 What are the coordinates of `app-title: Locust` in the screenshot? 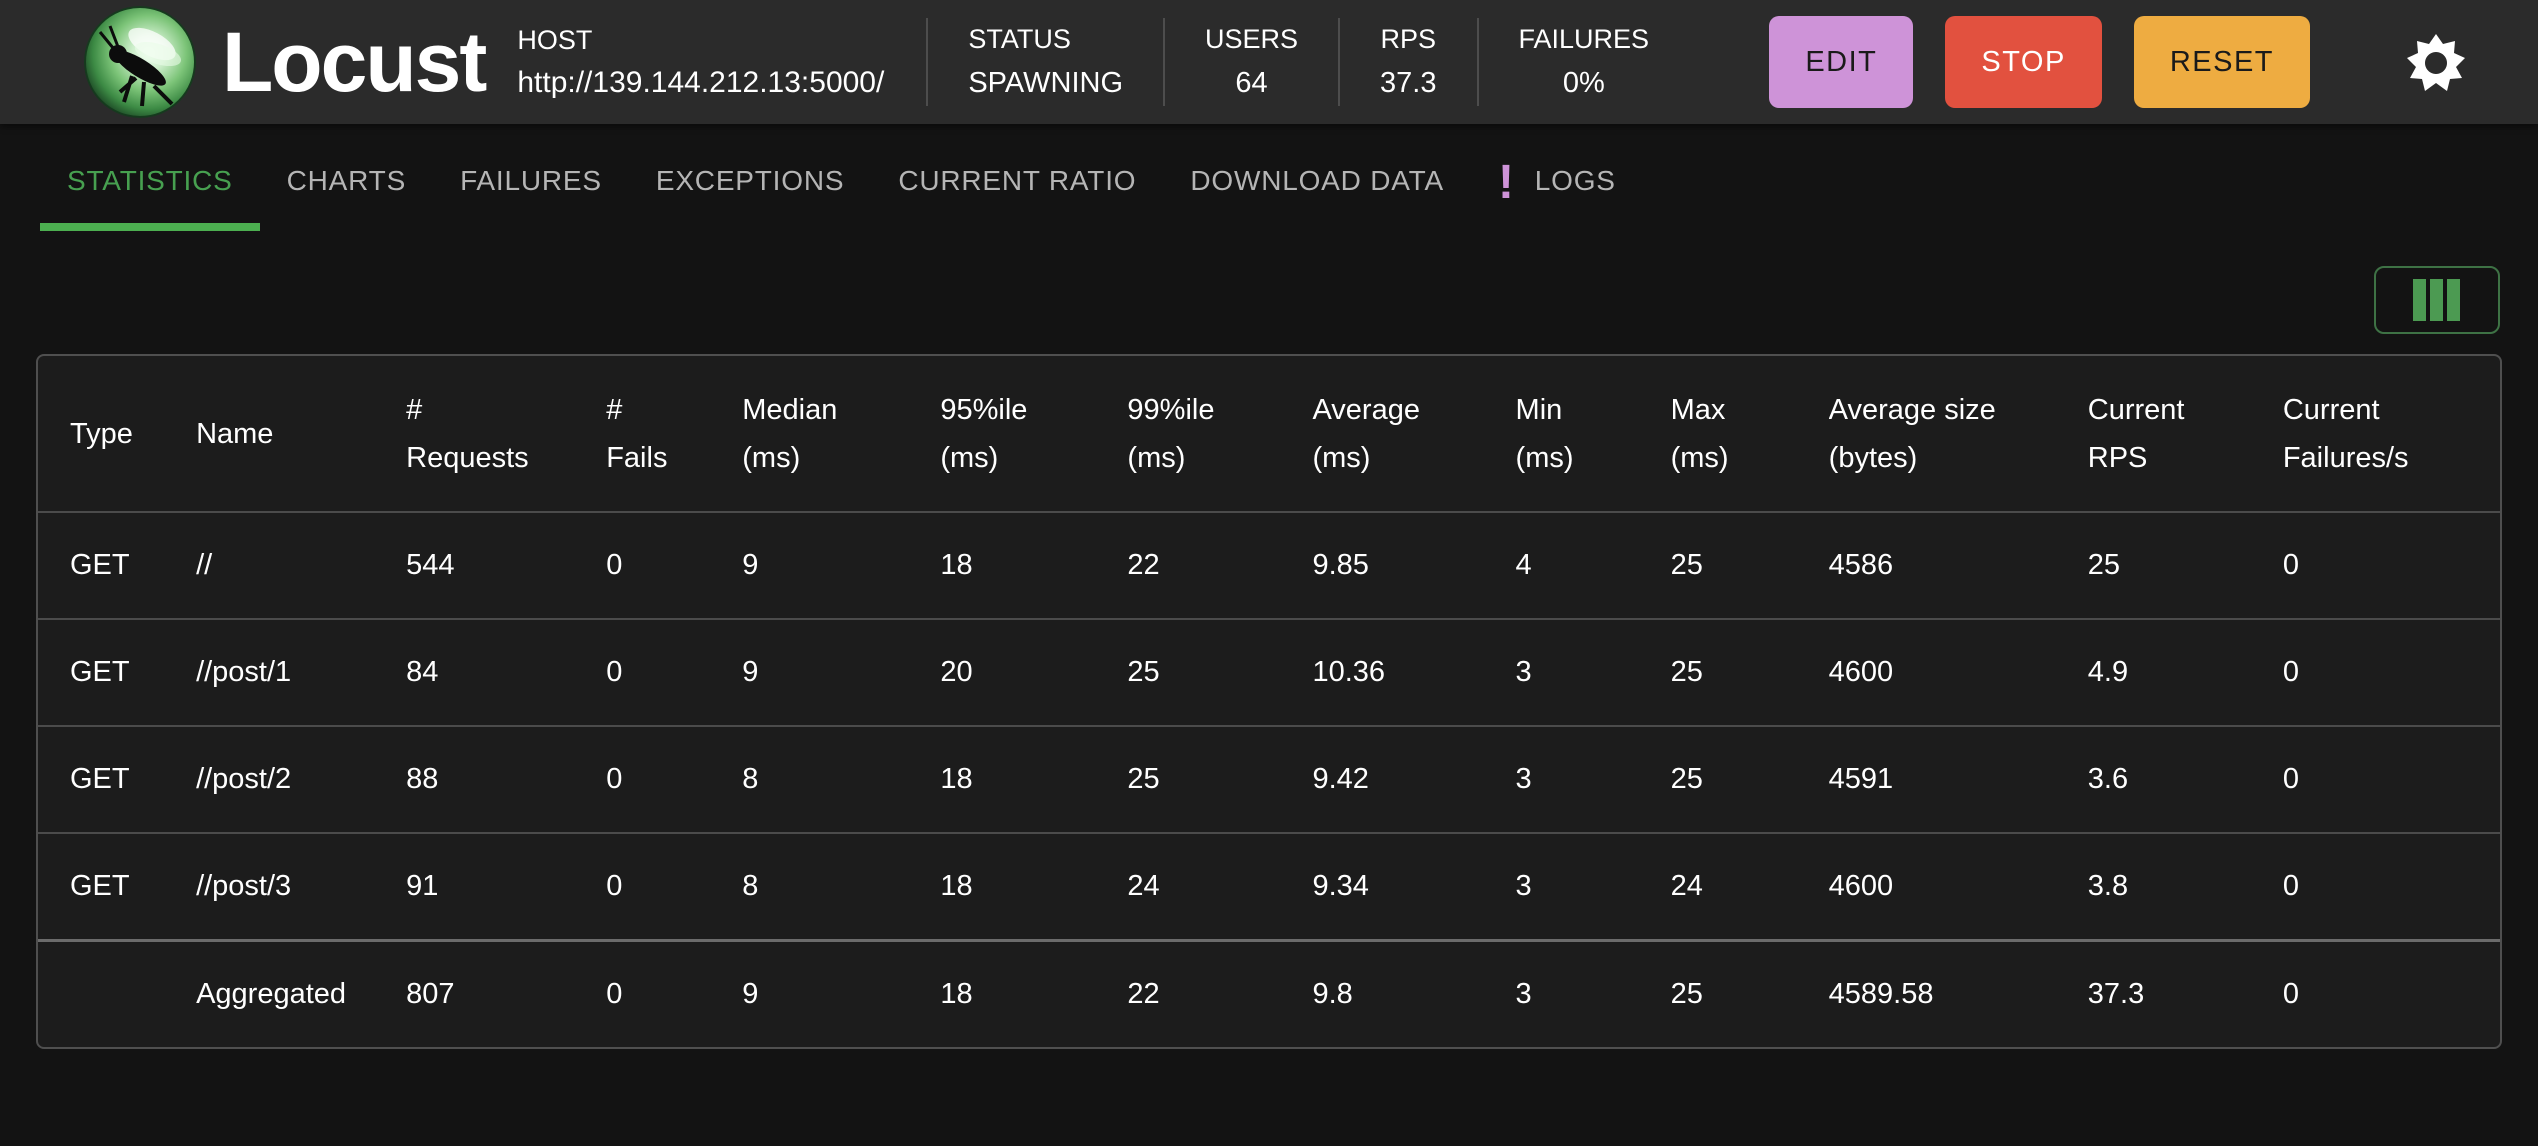 It's located at (354, 62).